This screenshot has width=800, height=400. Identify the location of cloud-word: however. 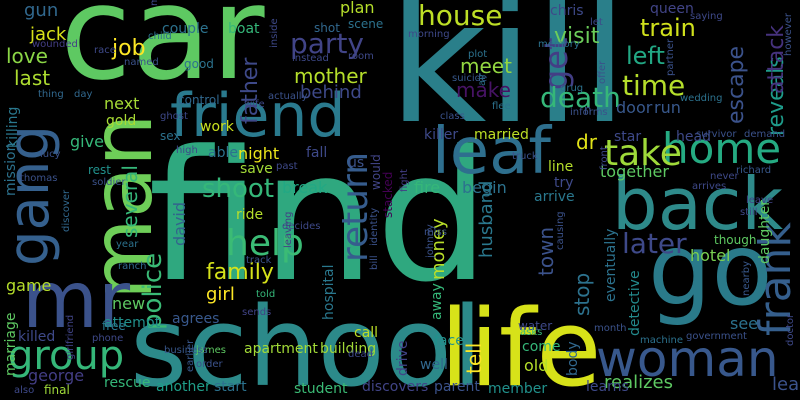
(788, 34).